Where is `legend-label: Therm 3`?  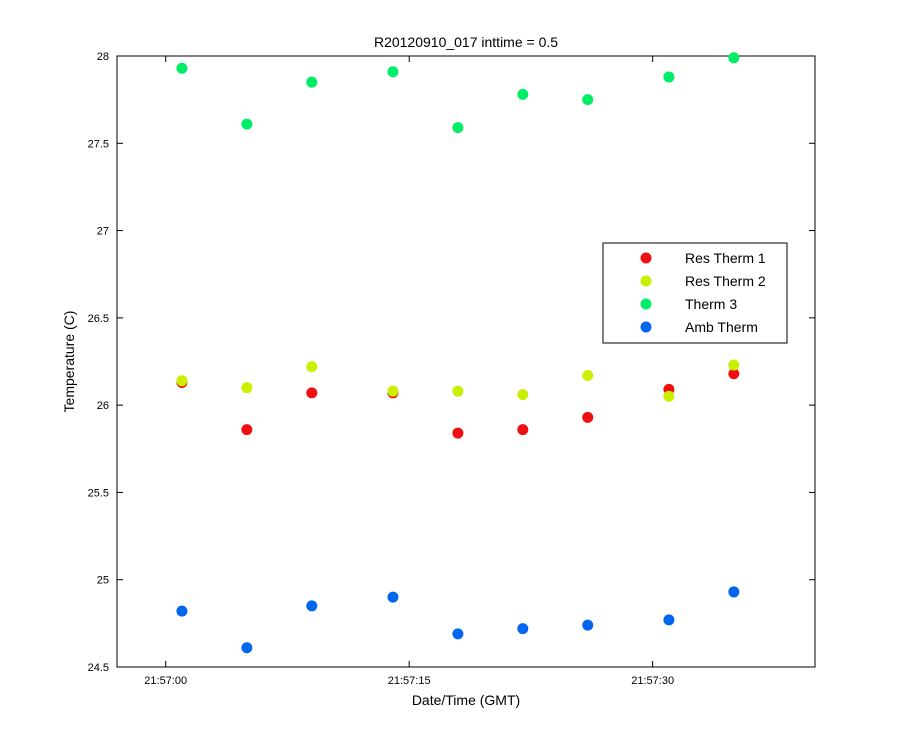
legend-label: Therm 3 is located at coordinates (711, 304).